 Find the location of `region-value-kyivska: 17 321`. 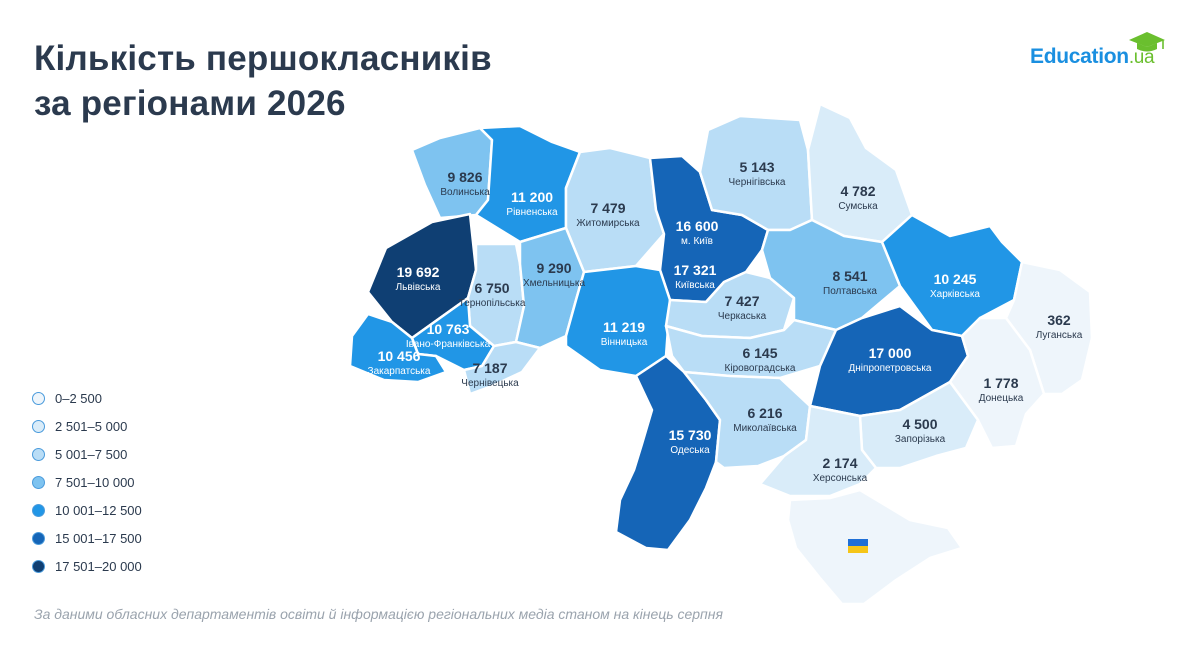

region-value-kyivska: 17 321 is located at coordinates (695, 270).